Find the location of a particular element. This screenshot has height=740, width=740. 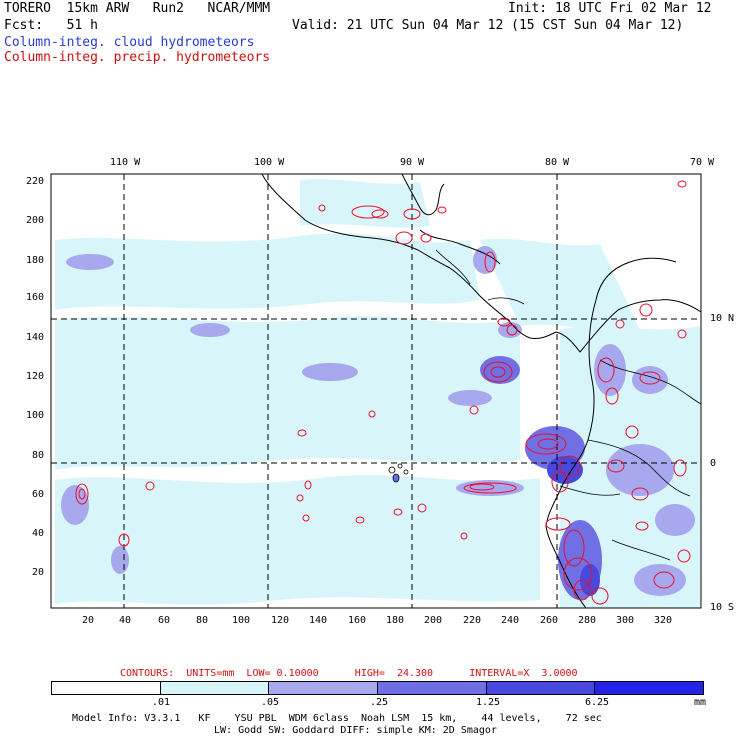

lat-label-0: 0 is located at coordinates (713, 463).